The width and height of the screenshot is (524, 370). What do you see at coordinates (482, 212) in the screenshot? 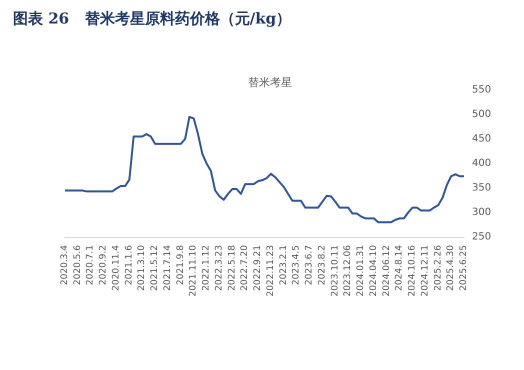
I see `y-tick-label: 300` at bounding box center [482, 212].